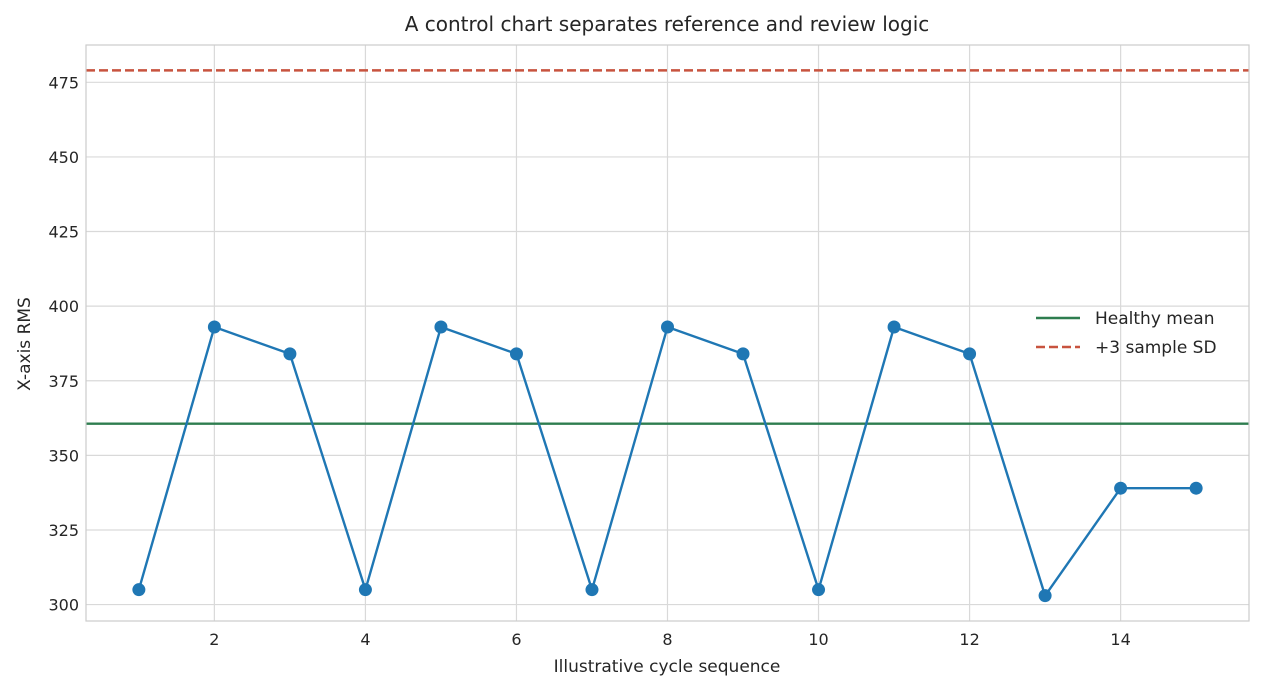  I want to click on y-tick-label: 450, so click(63, 157).